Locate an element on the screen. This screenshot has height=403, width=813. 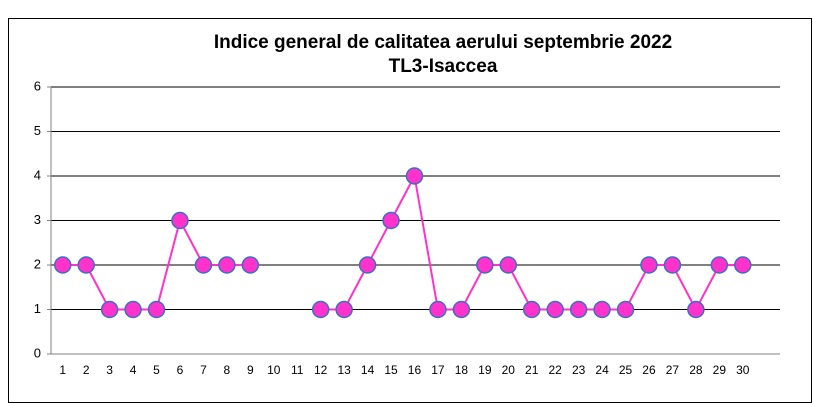
x-tick-label: 6 is located at coordinates (180, 370).